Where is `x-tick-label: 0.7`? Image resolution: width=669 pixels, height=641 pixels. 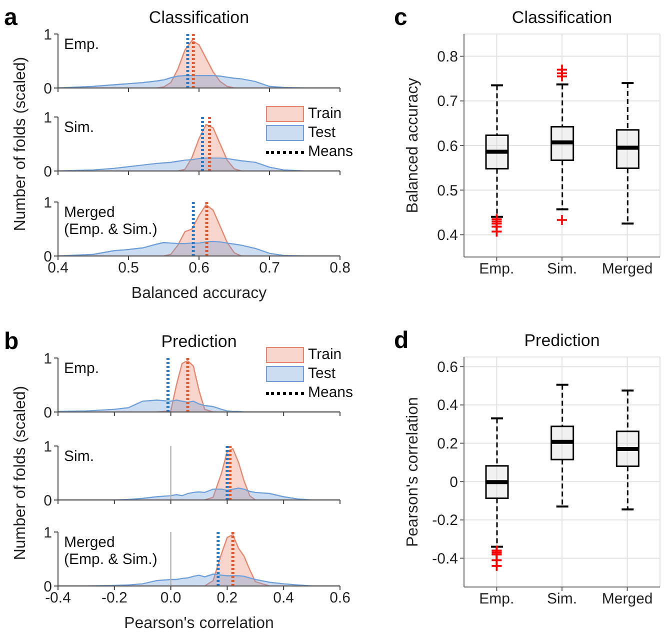
x-tick-label: 0.7 is located at coordinates (269, 268).